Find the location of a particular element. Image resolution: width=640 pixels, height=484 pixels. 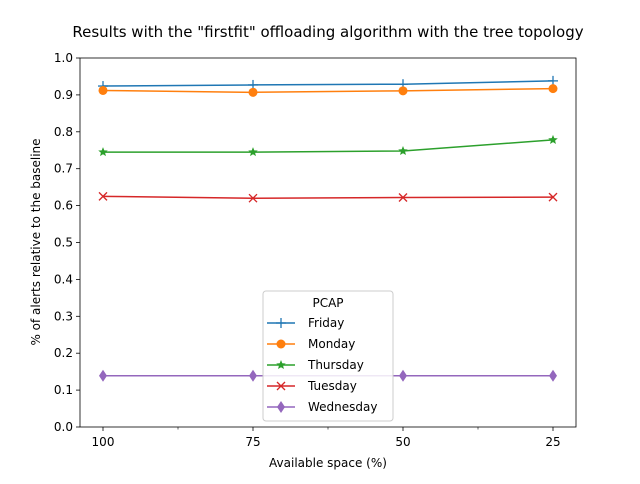

legend-item-tuesday: Tuesday is located at coordinates (312, 386).